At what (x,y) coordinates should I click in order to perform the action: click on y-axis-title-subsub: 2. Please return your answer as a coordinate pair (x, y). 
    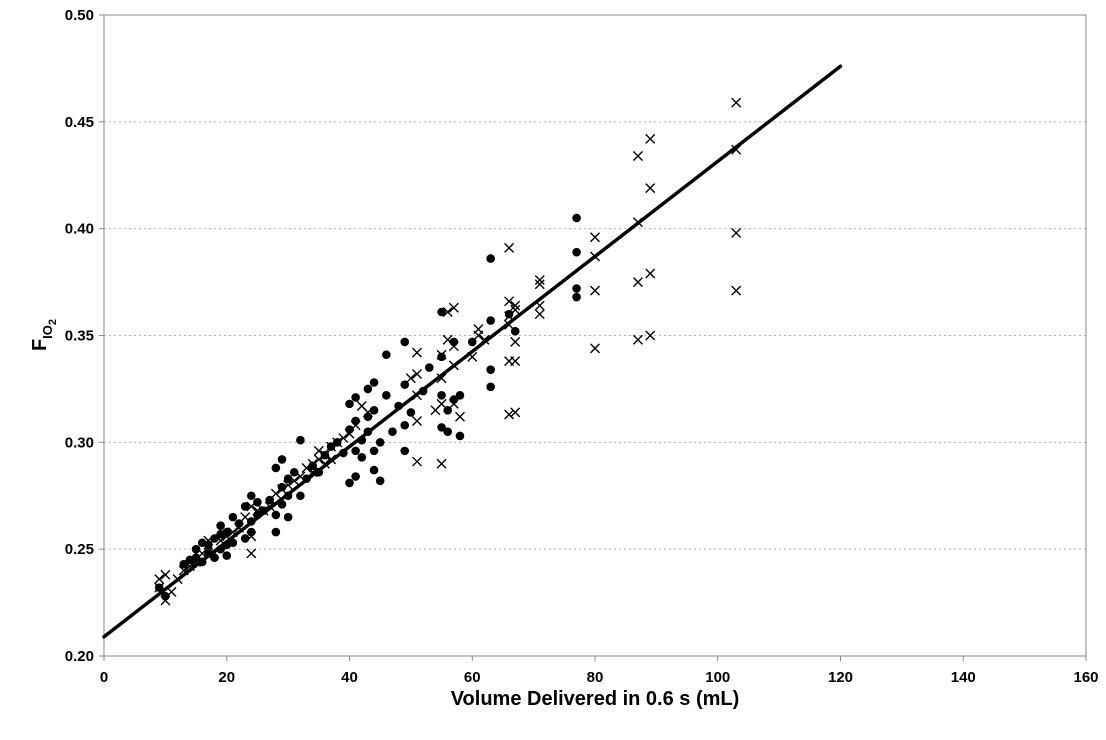
    Looking at the image, I should click on (53, 322).